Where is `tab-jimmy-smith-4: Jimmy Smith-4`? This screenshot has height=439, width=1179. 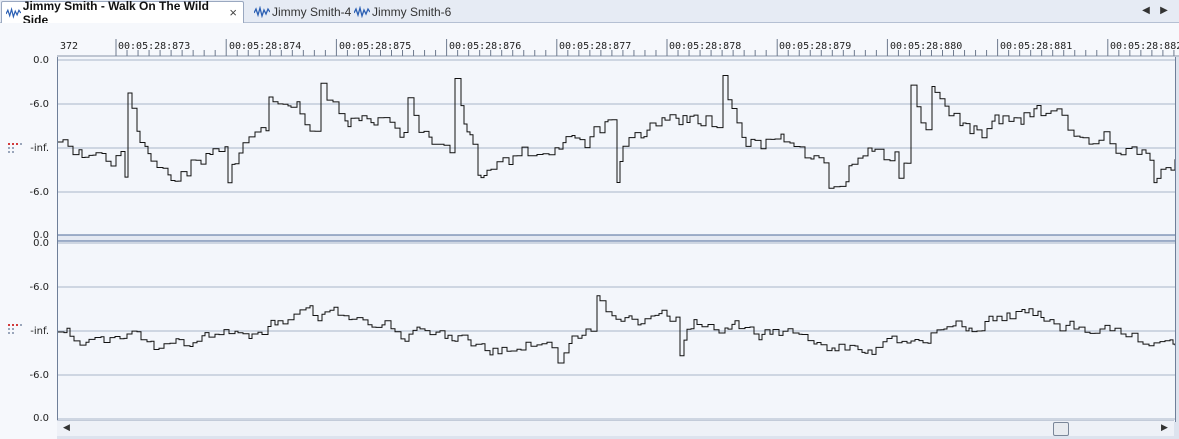 tab-jimmy-smith-4: Jimmy Smith-4 is located at coordinates (300, 11).